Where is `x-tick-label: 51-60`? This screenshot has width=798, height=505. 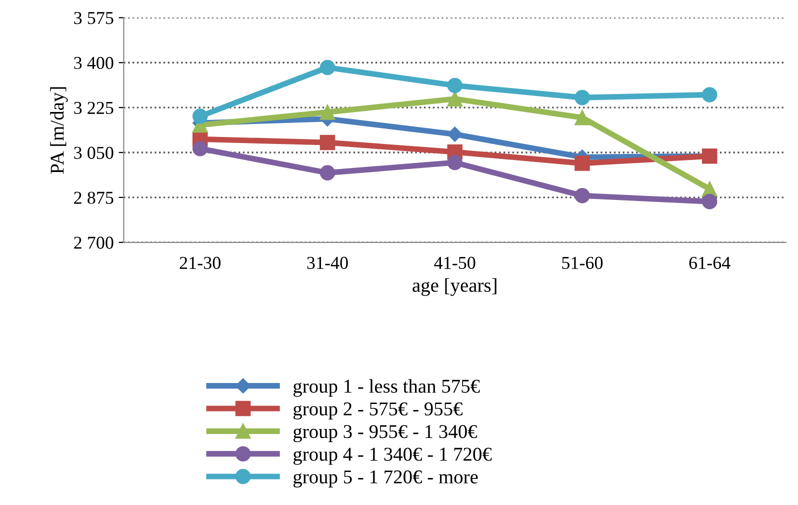
x-tick-label: 51-60 is located at coordinates (582, 262).